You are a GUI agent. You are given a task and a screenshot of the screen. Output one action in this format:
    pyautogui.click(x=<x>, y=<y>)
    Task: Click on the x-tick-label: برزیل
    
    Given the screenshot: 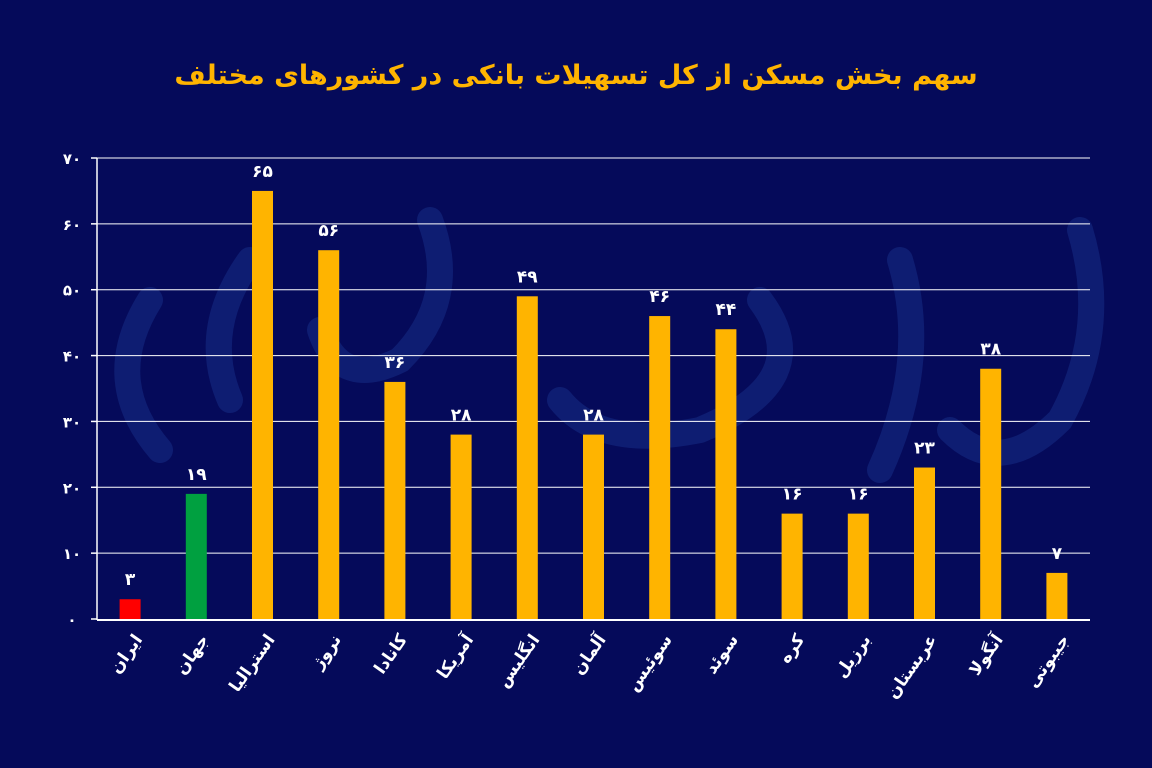 What is the action you would take?
    pyautogui.click(x=853, y=656)
    